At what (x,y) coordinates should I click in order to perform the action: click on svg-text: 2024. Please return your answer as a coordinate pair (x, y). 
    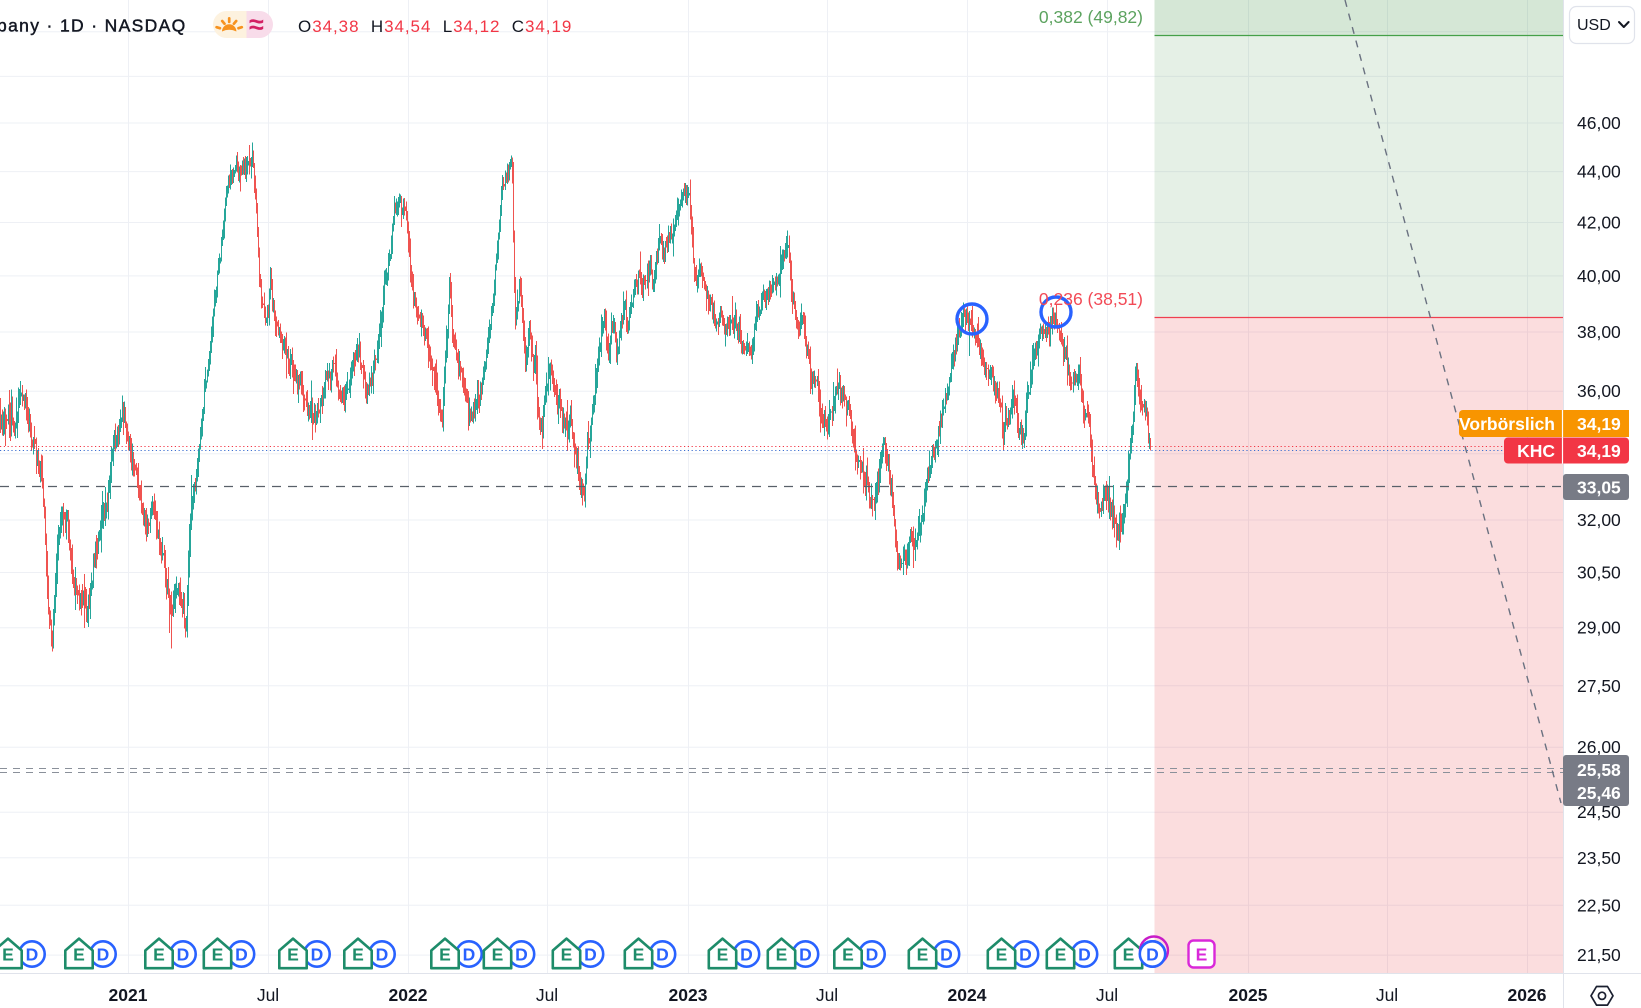
    Looking at the image, I should click on (967, 995).